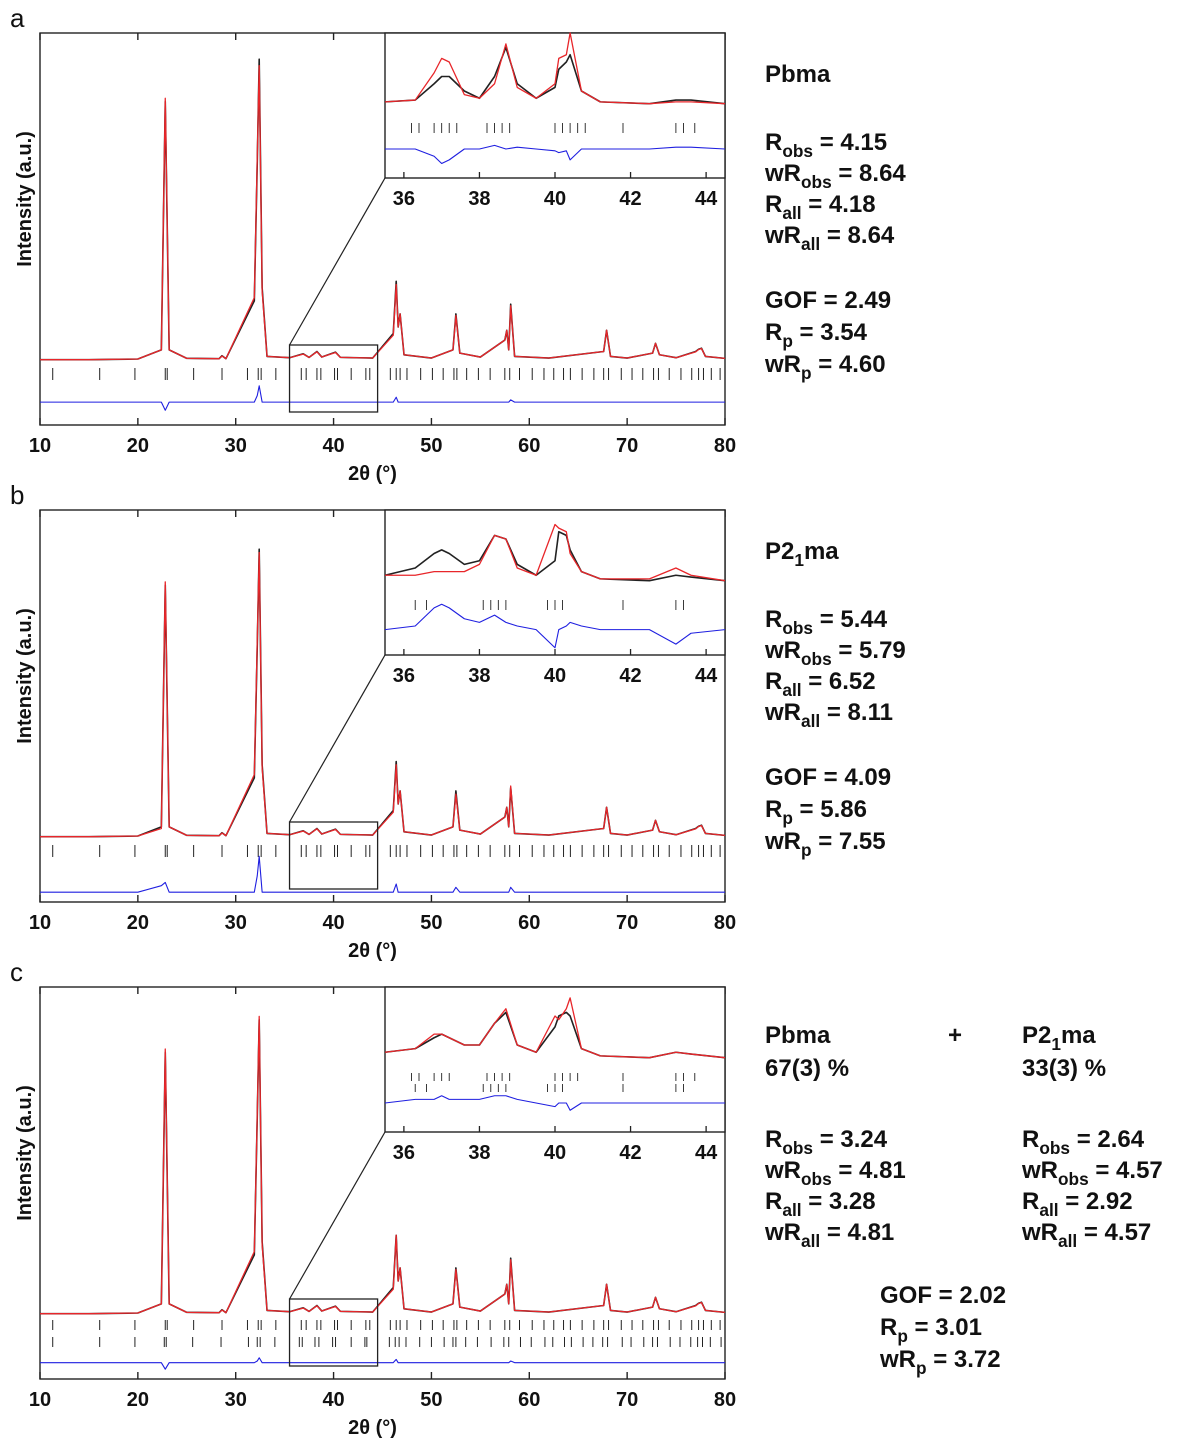  I want to click on r-factor-rest: = 2.92, so click(1096, 1201).